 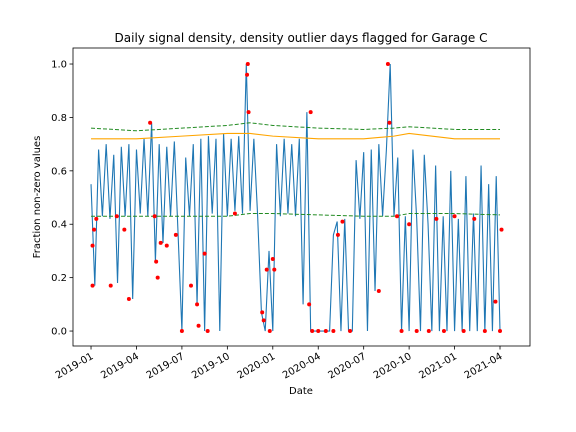 I want to click on y-tick-label: 0.6, so click(x=59, y=171).